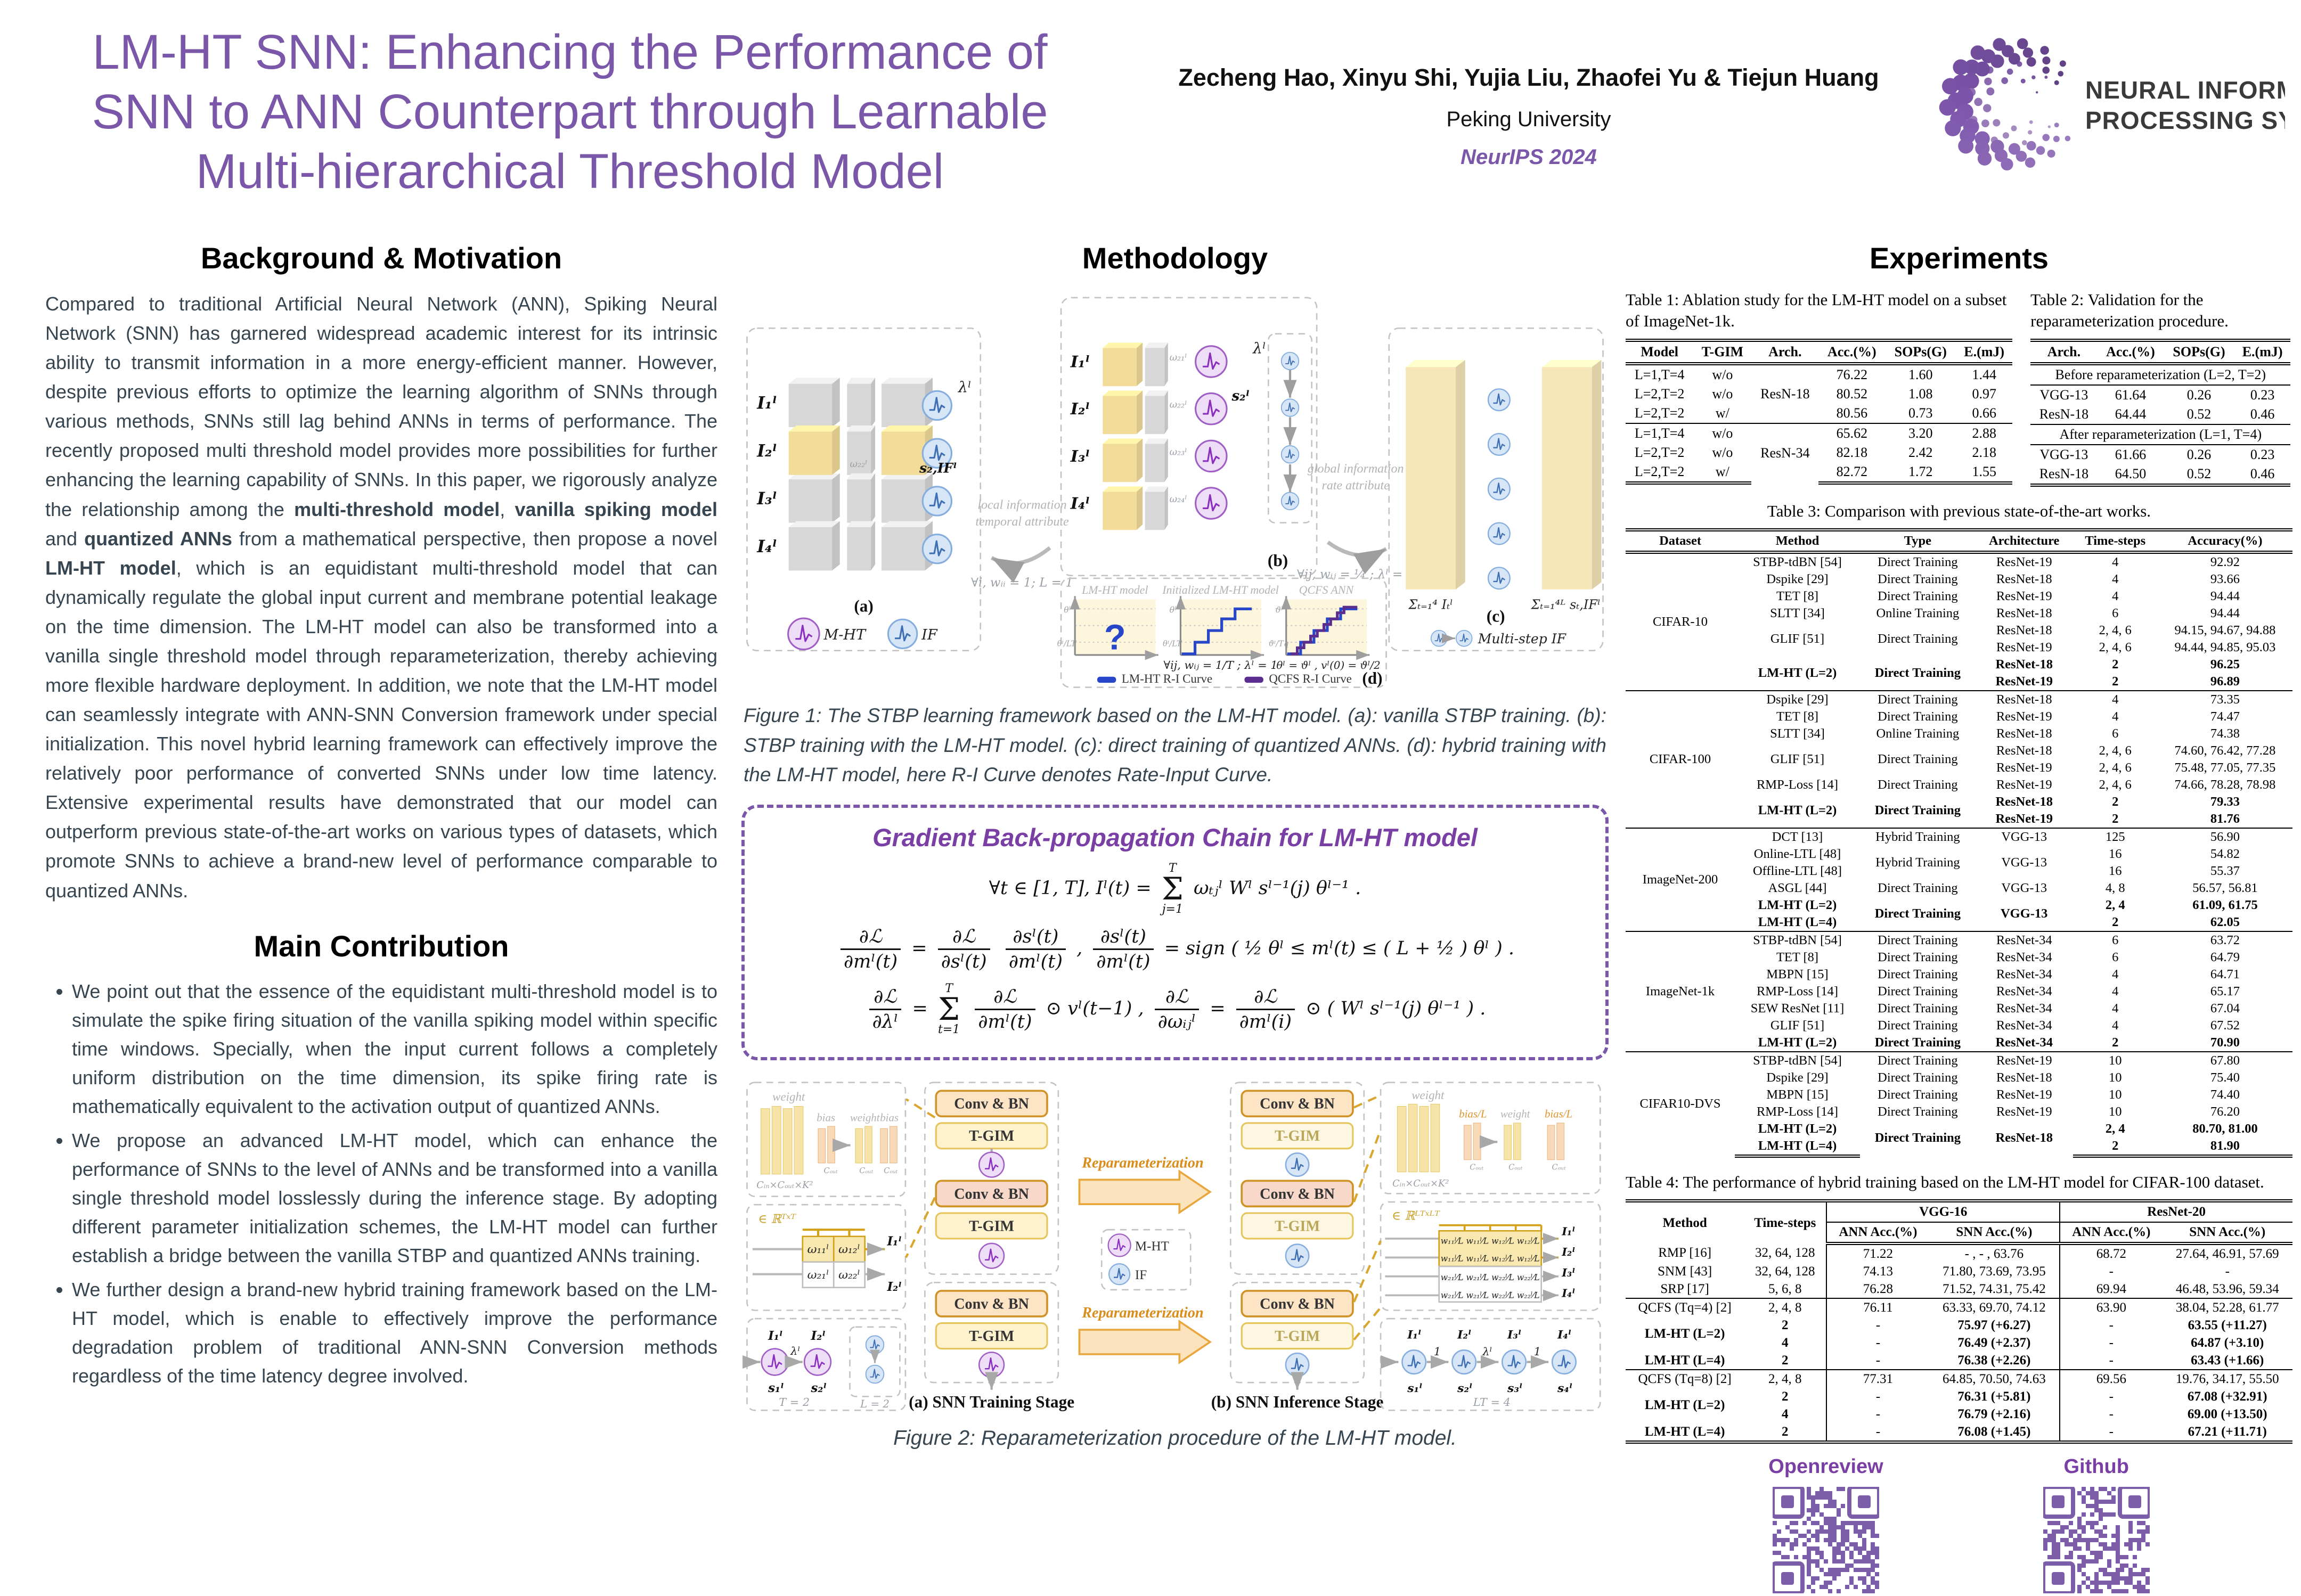 The width and height of the screenshot is (2301, 1596). What do you see at coordinates (1680, 759) in the screenshot?
I see `table-cell: CIFAR-100` at bounding box center [1680, 759].